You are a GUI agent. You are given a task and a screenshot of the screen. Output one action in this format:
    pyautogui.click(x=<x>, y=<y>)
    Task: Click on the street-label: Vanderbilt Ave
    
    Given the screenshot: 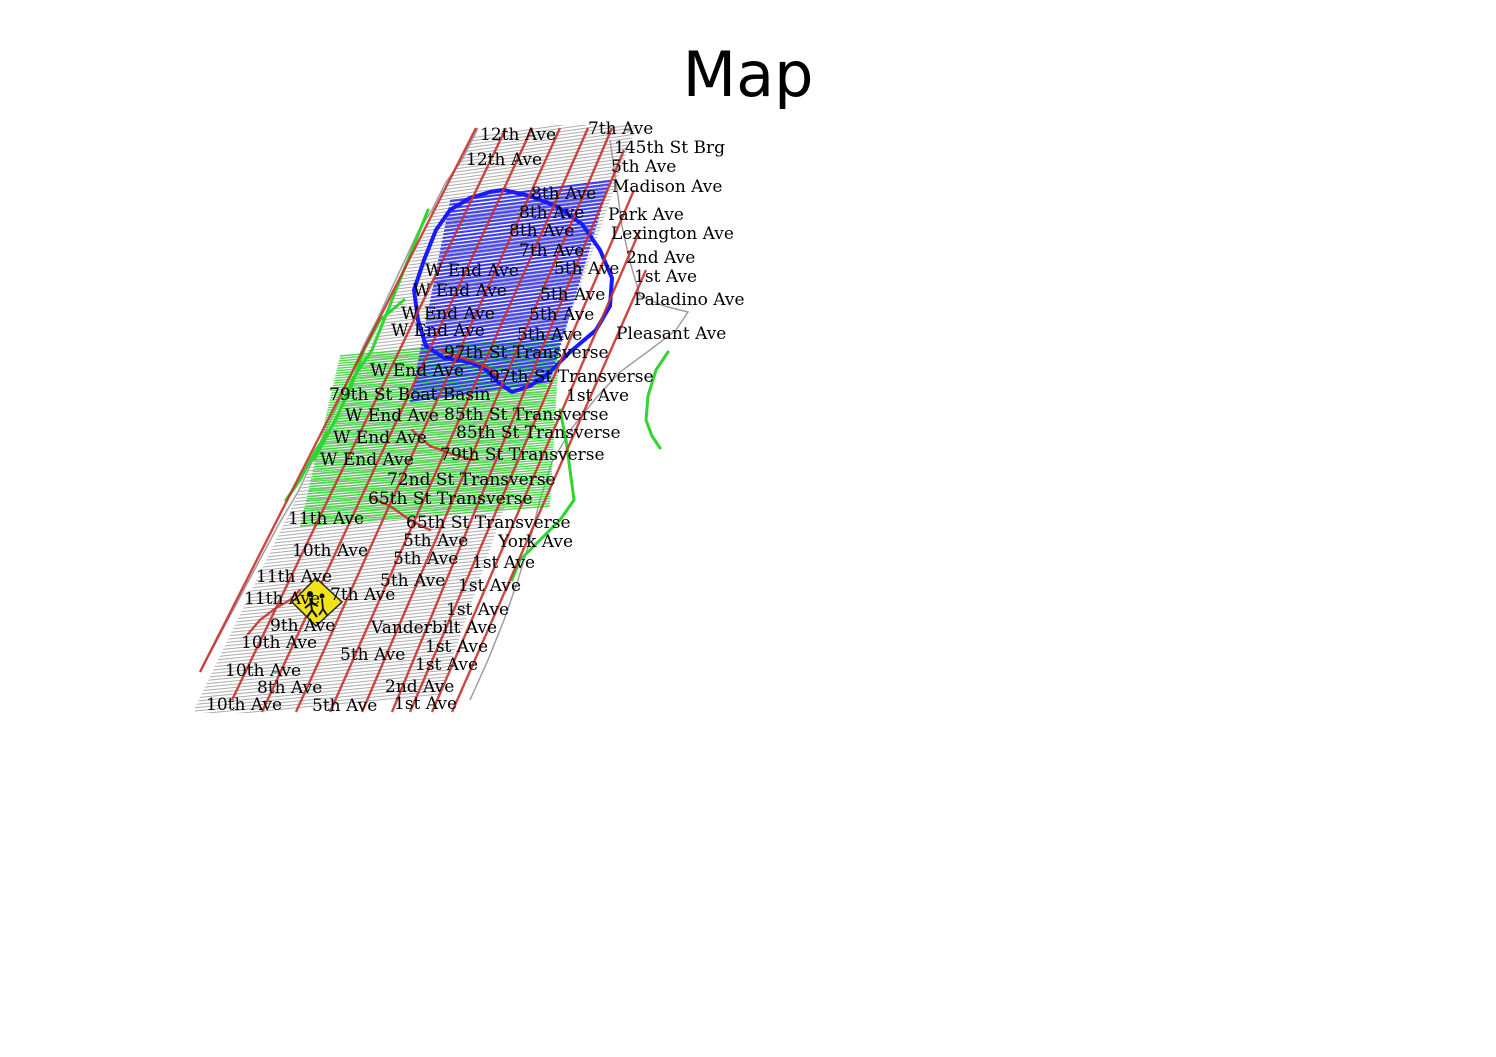 What is the action you would take?
    pyautogui.click(x=433, y=628)
    